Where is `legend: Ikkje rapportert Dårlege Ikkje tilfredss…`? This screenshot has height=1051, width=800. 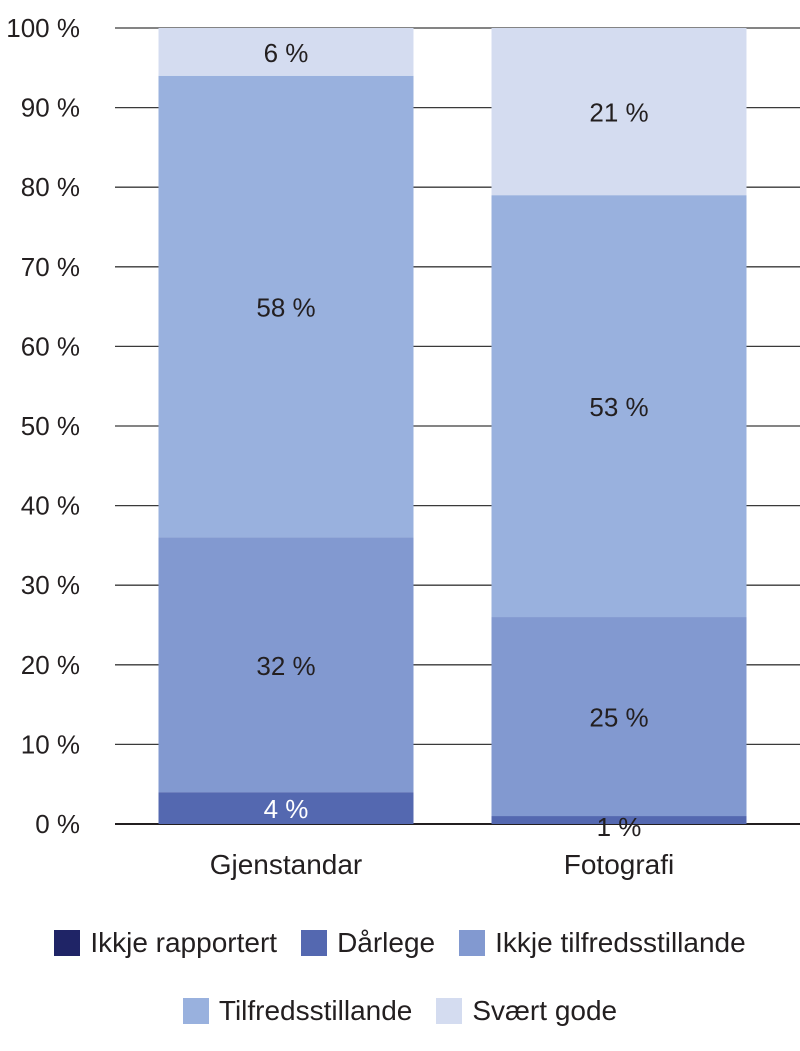 legend: Ikkje rapportert Dårlege Ikkje tilfredss… is located at coordinates (400, 983).